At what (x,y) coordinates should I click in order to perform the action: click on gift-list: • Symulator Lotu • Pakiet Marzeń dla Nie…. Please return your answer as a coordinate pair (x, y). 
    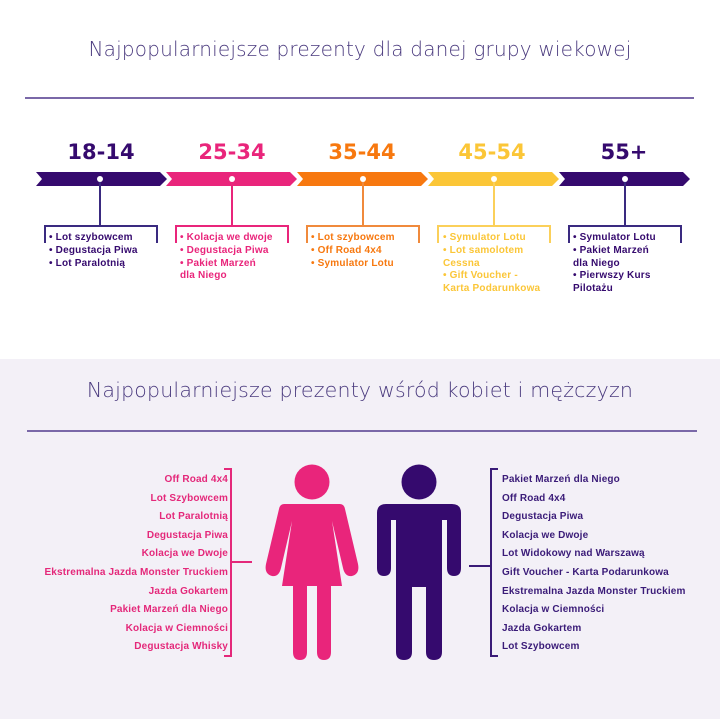
    Looking at the image, I should click on (614, 264).